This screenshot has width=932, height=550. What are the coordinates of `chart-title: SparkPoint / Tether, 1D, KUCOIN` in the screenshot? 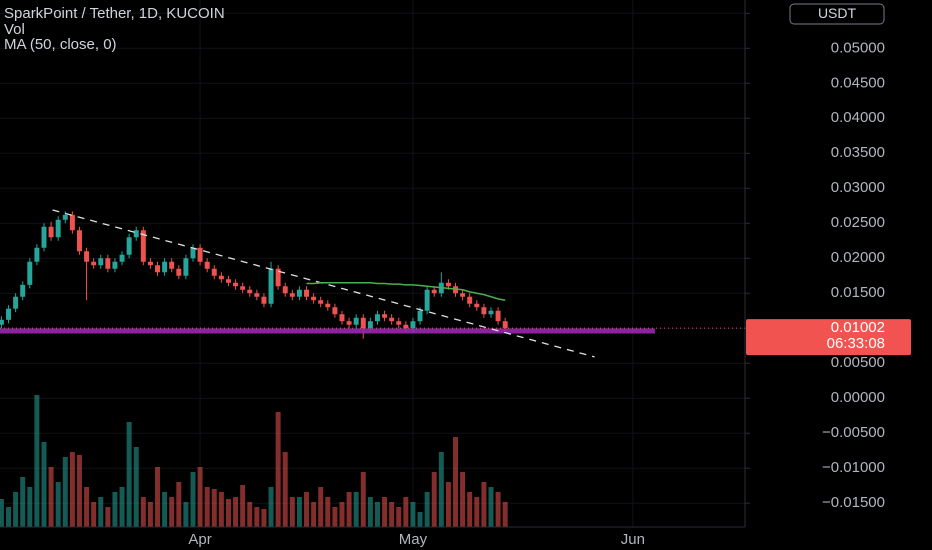 It's located at (114, 13).